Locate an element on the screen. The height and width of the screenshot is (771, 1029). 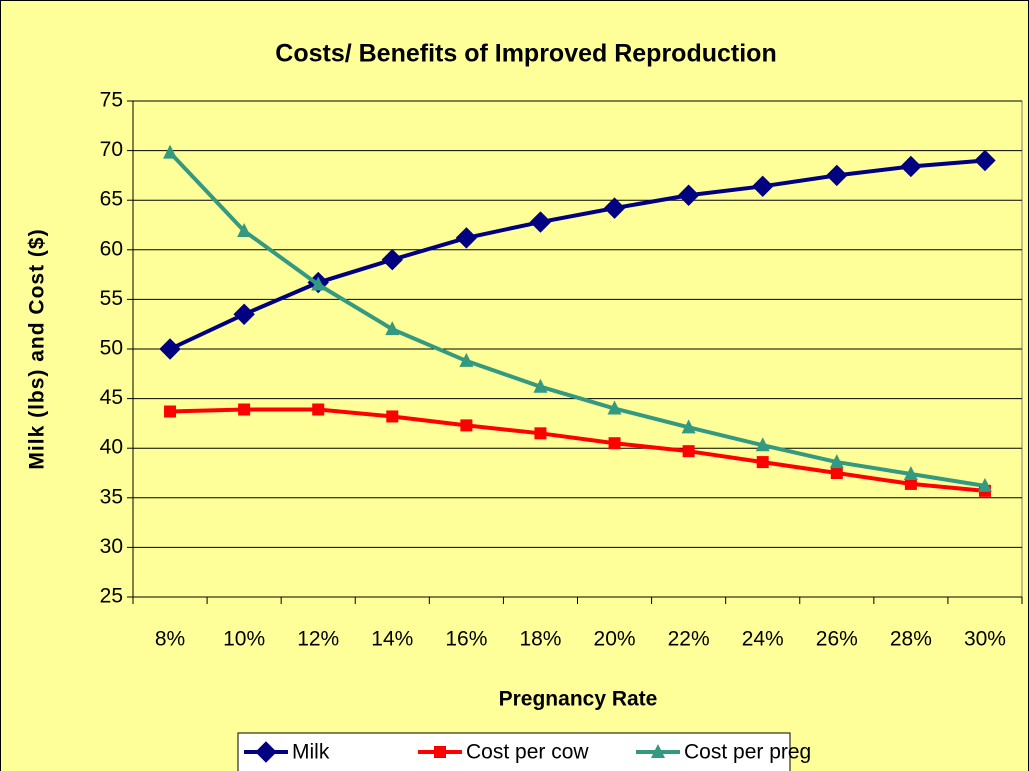
y-tick-label: 40 is located at coordinates (111, 447).